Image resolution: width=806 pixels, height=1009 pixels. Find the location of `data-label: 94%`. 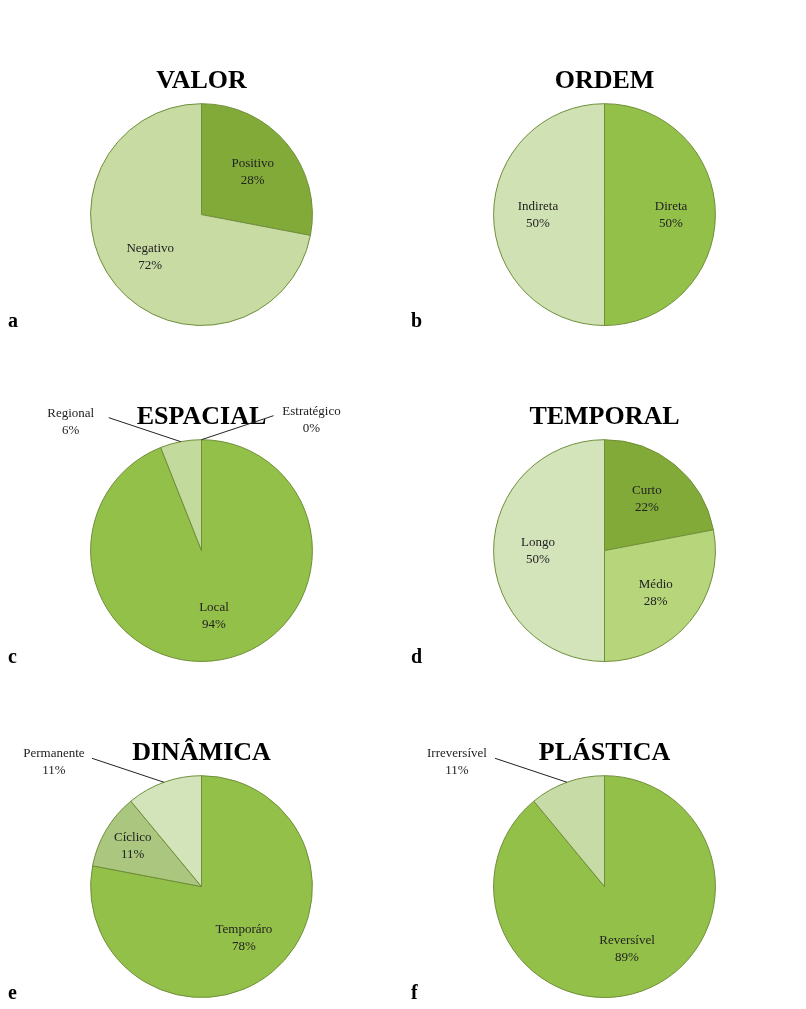

data-label: 94% is located at coordinates (214, 623).